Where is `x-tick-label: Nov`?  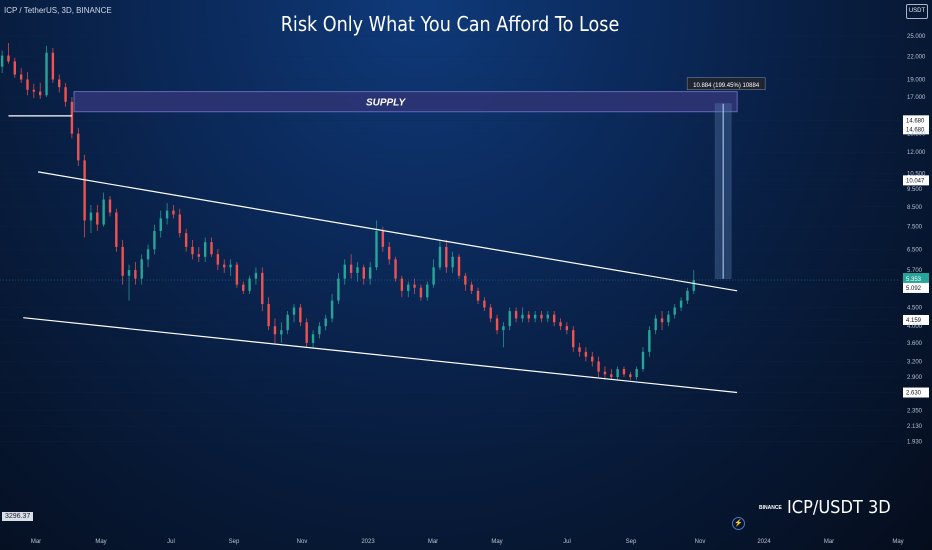 x-tick-label: Nov is located at coordinates (302, 542).